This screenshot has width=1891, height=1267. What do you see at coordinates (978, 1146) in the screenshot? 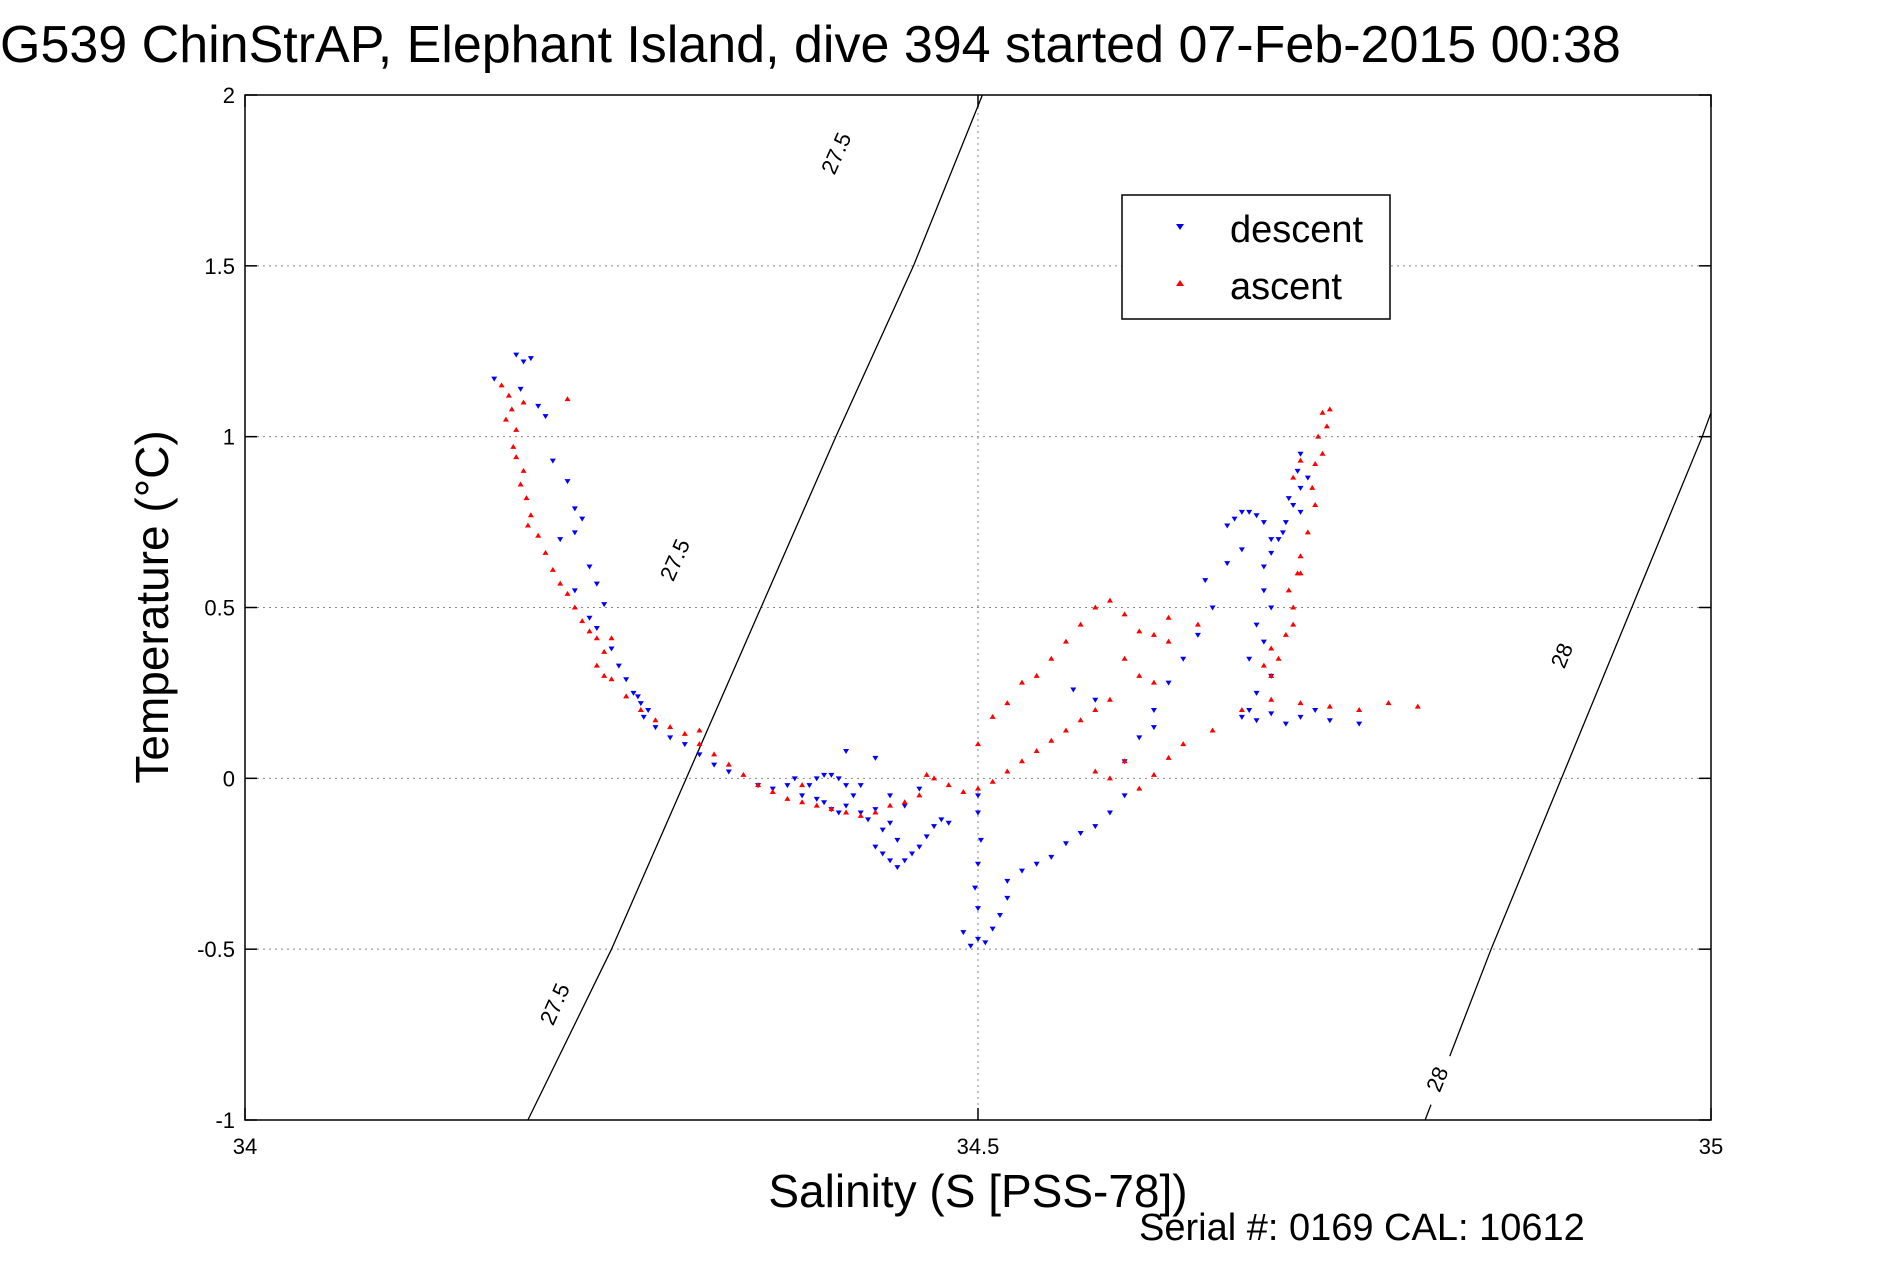
I see `x-tick-label: 34.5` at bounding box center [978, 1146].